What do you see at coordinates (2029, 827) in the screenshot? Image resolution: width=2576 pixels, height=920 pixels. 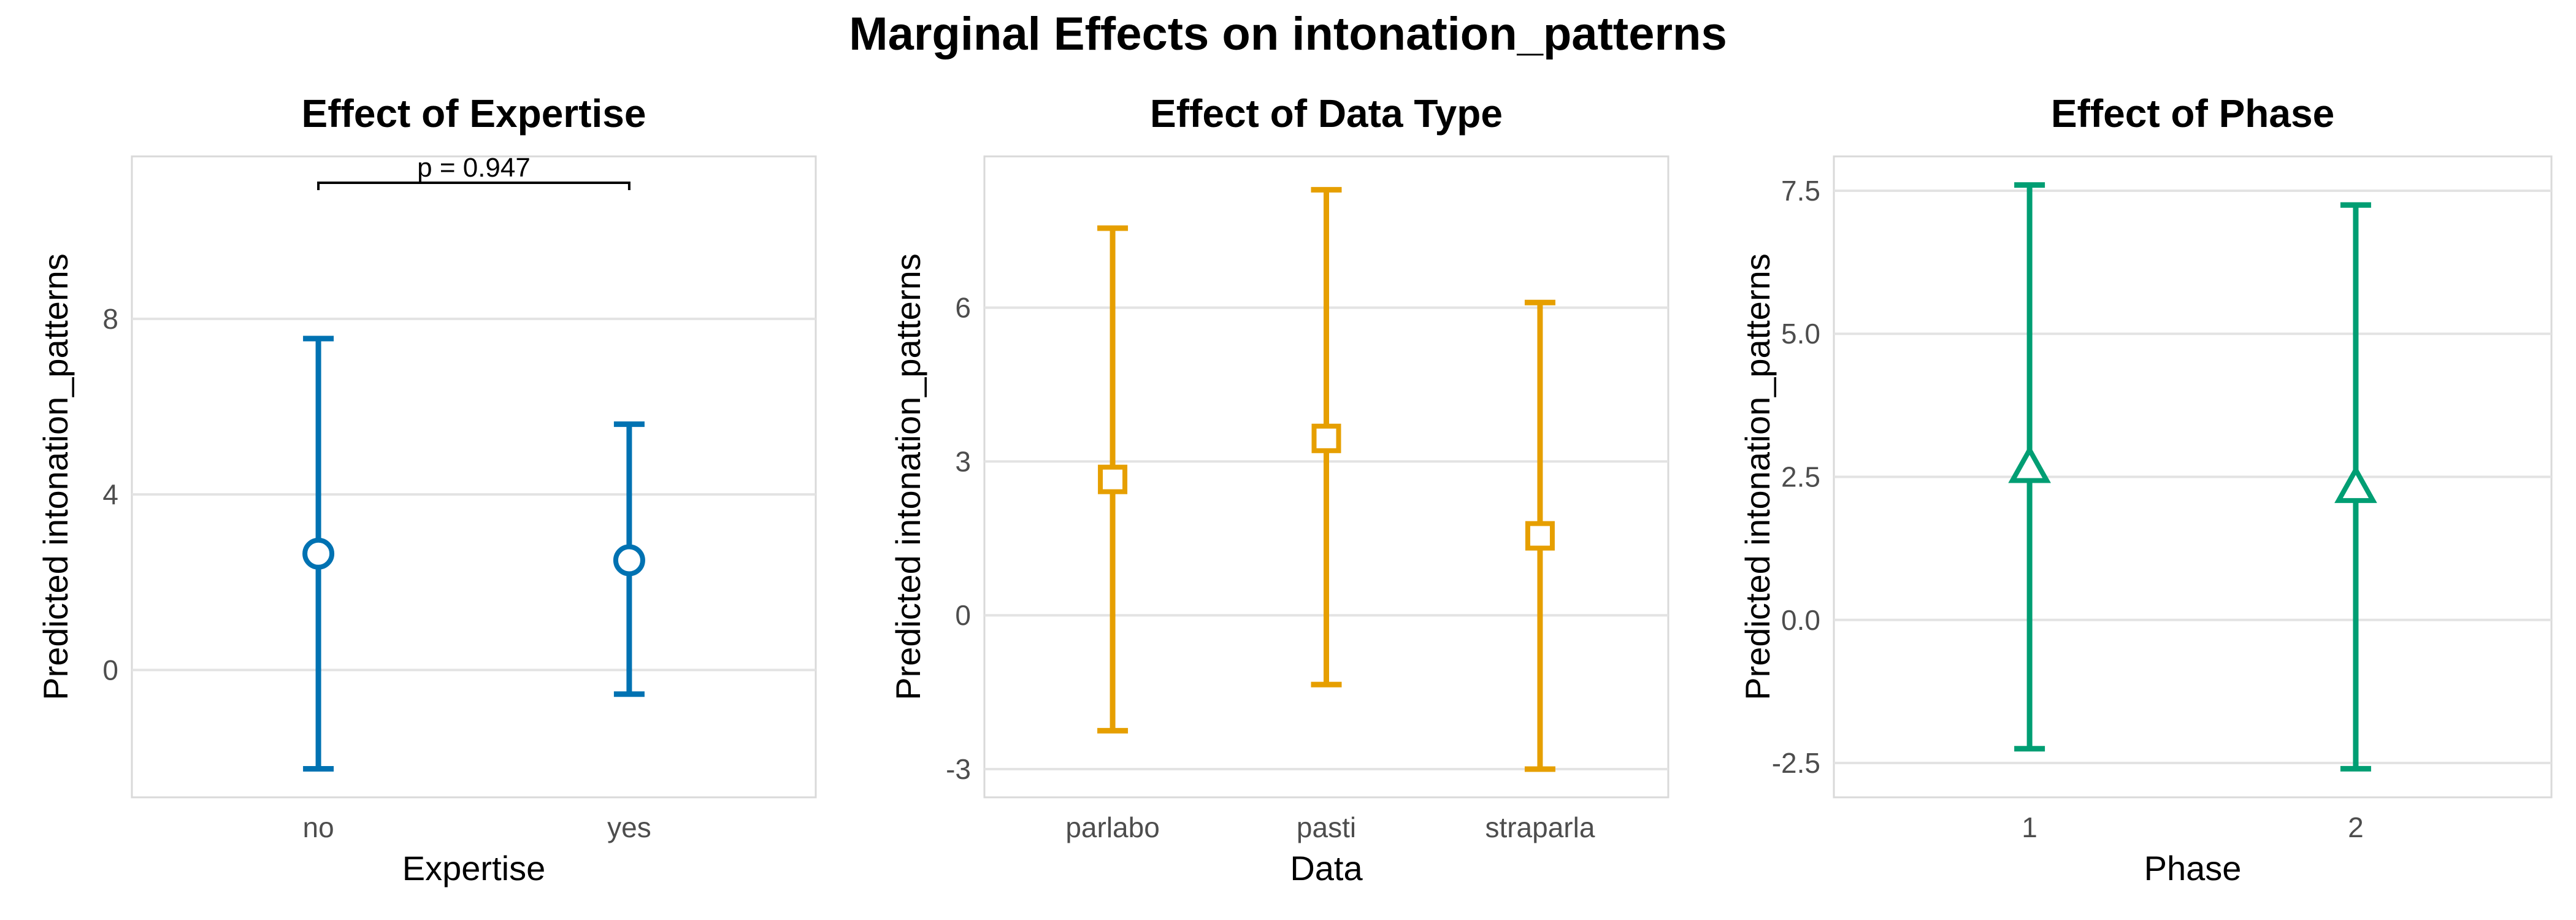 I see `x-tick-label: 1` at bounding box center [2029, 827].